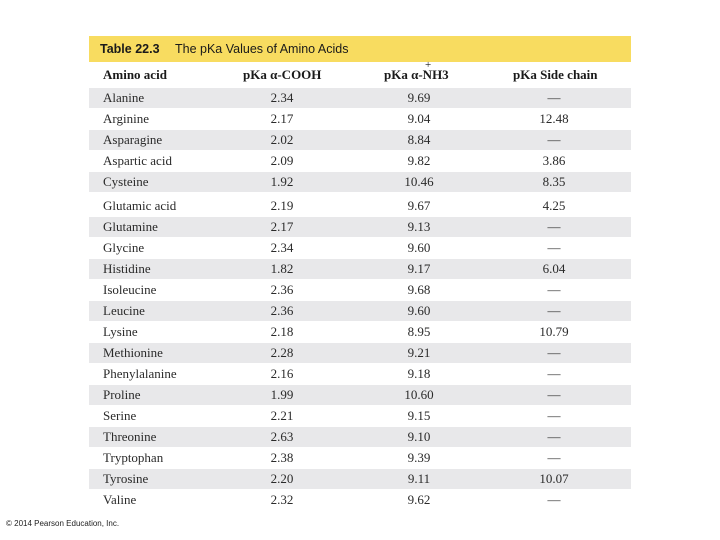  I want to click on pka-side-chain-value: 10.79, so click(554, 331).